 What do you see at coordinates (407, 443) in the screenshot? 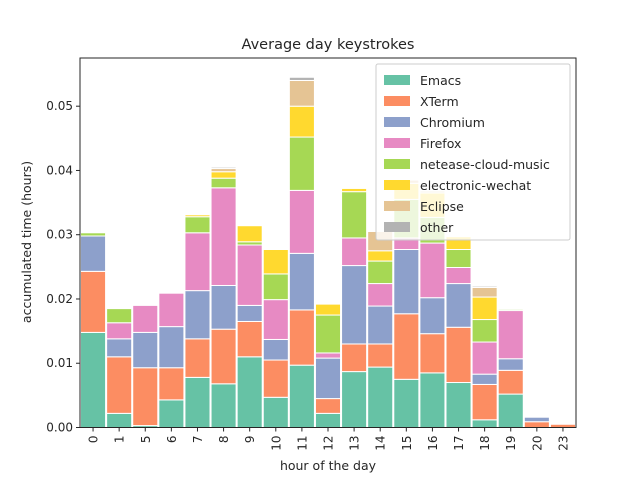
I see `x-tick-label: 15` at bounding box center [407, 443].